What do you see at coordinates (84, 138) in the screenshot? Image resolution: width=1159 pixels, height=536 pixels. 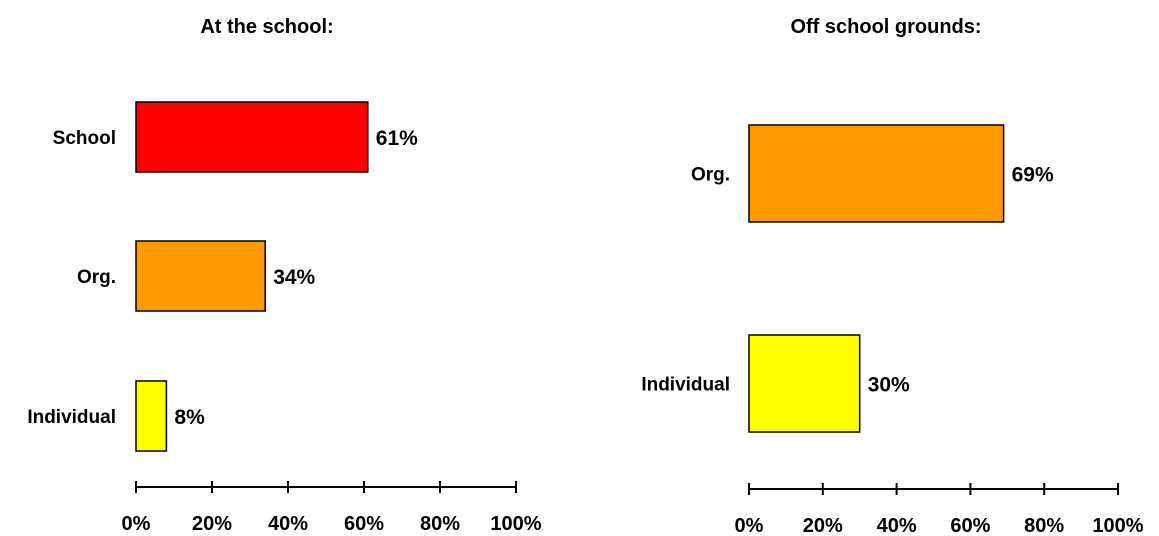 I see `category-label-school: School` at bounding box center [84, 138].